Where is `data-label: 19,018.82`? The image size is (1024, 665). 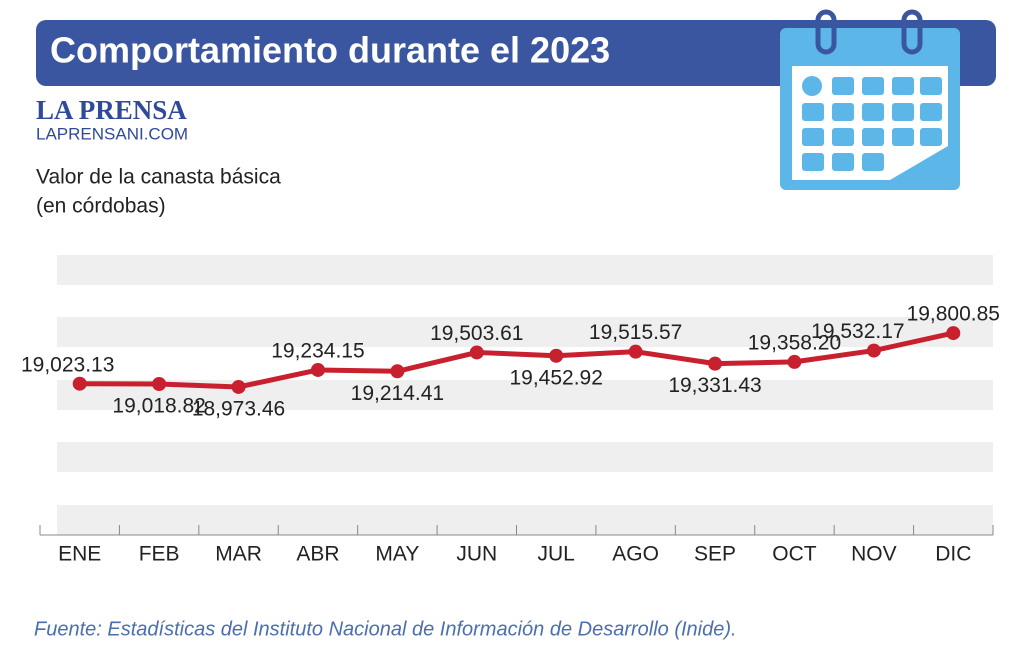 data-label: 19,018.82 is located at coordinates (158, 406).